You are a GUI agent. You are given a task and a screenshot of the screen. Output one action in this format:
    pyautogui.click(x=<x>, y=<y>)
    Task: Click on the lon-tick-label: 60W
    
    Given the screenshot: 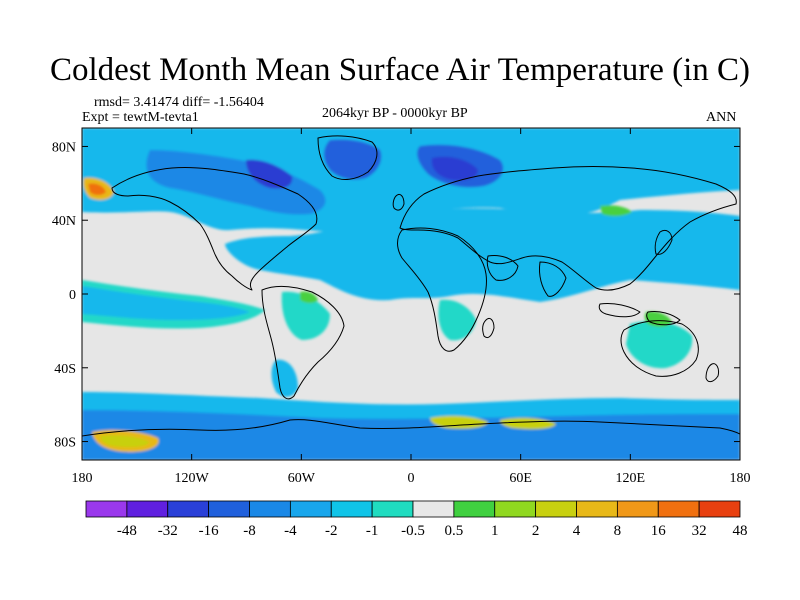 What is the action you would take?
    pyautogui.click(x=302, y=478)
    